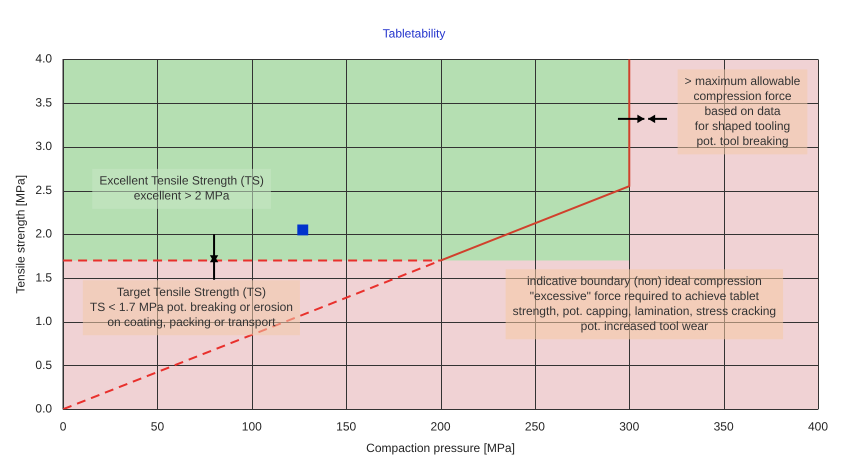  Describe the element at coordinates (818, 427) in the screenshot. I see `x-tick-label: 400` at that location.